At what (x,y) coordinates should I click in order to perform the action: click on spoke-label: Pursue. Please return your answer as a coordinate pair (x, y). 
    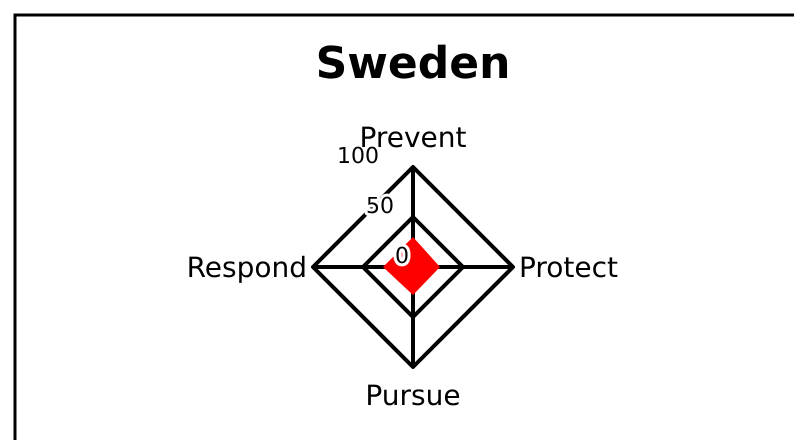
    Looking at the image, I should click on (413, 395).